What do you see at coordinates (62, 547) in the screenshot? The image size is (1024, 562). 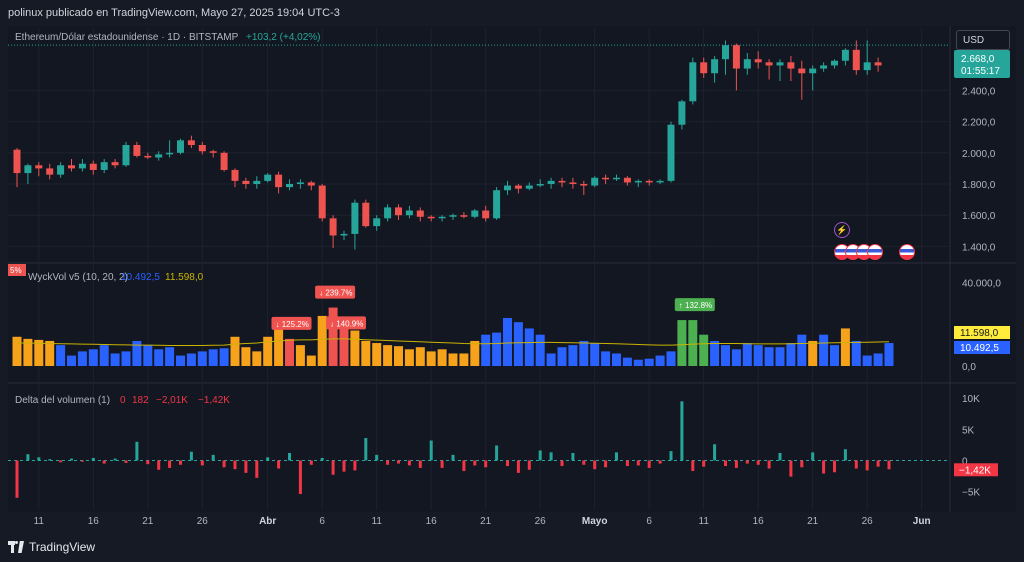 I see `brand-name: TradingView` at bounding box center [62, 547].